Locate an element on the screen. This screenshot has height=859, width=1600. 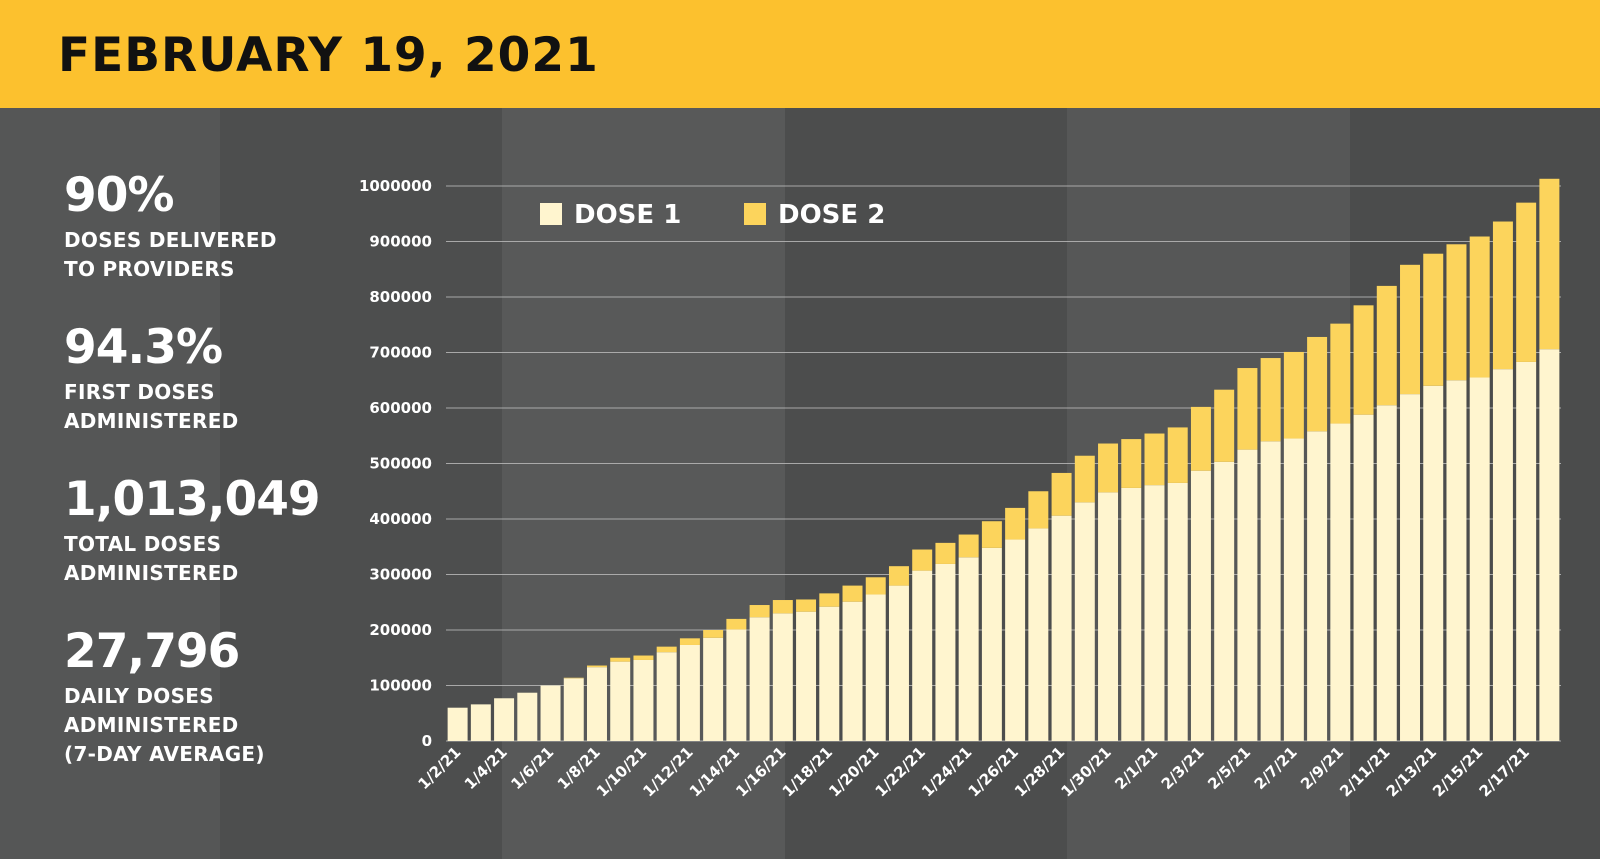
header-bar: FEBRUARY 19, 2021 is located at coordinates (800, 54).